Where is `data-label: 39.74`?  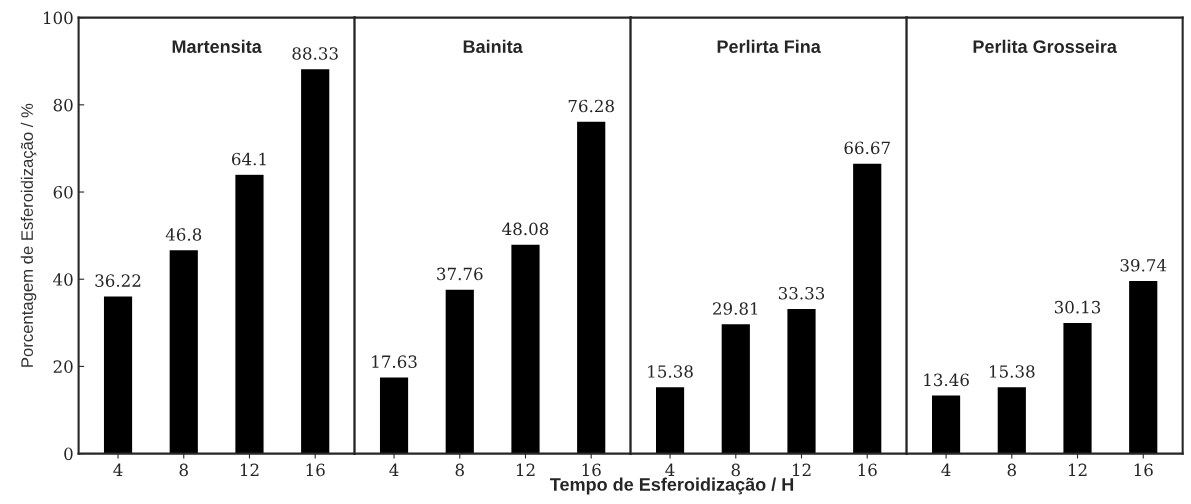 data-label: 39.74 is located at coordinates (1143, 265).